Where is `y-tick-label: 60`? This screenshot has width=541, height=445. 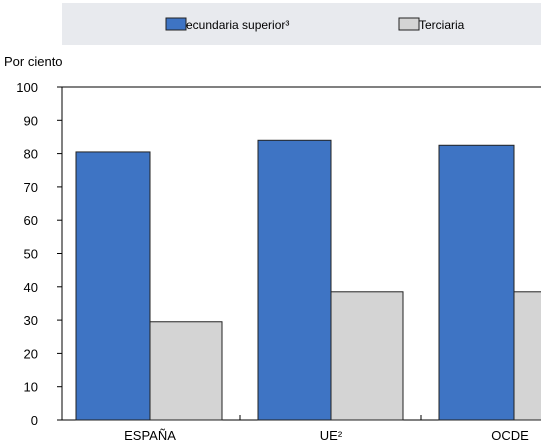
y-tick-label: 60 is located at coordinates (31, 220).